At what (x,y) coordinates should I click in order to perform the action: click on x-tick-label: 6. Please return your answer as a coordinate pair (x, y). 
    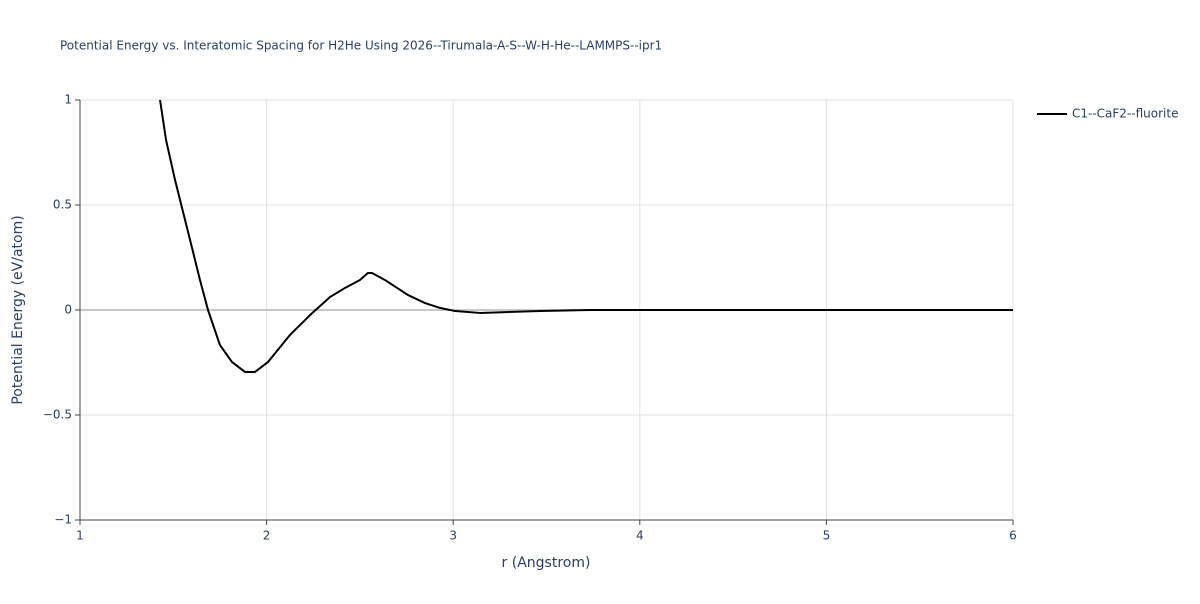
    Looking at the image, I should click on (1013, 536).